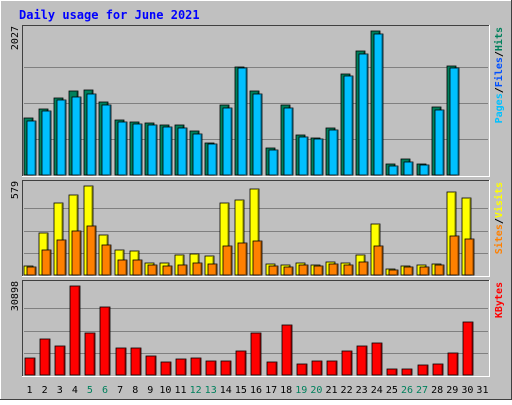 Image resolution: width=512 pixels, height=405 pixels. I want to click on x-tick-label: 9, so click(150, 390).